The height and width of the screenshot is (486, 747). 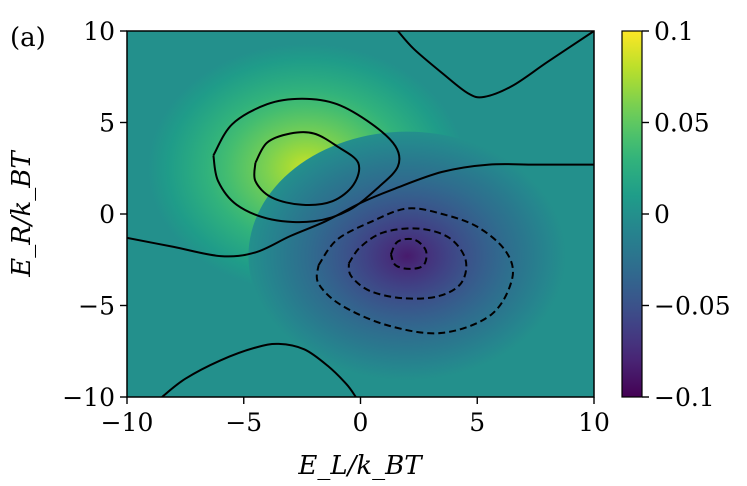 What do you see at coordinates (684, 397) in the screenshot?
I see `colorbar-tick-label: −0.1` at bounding box center [684, 397].